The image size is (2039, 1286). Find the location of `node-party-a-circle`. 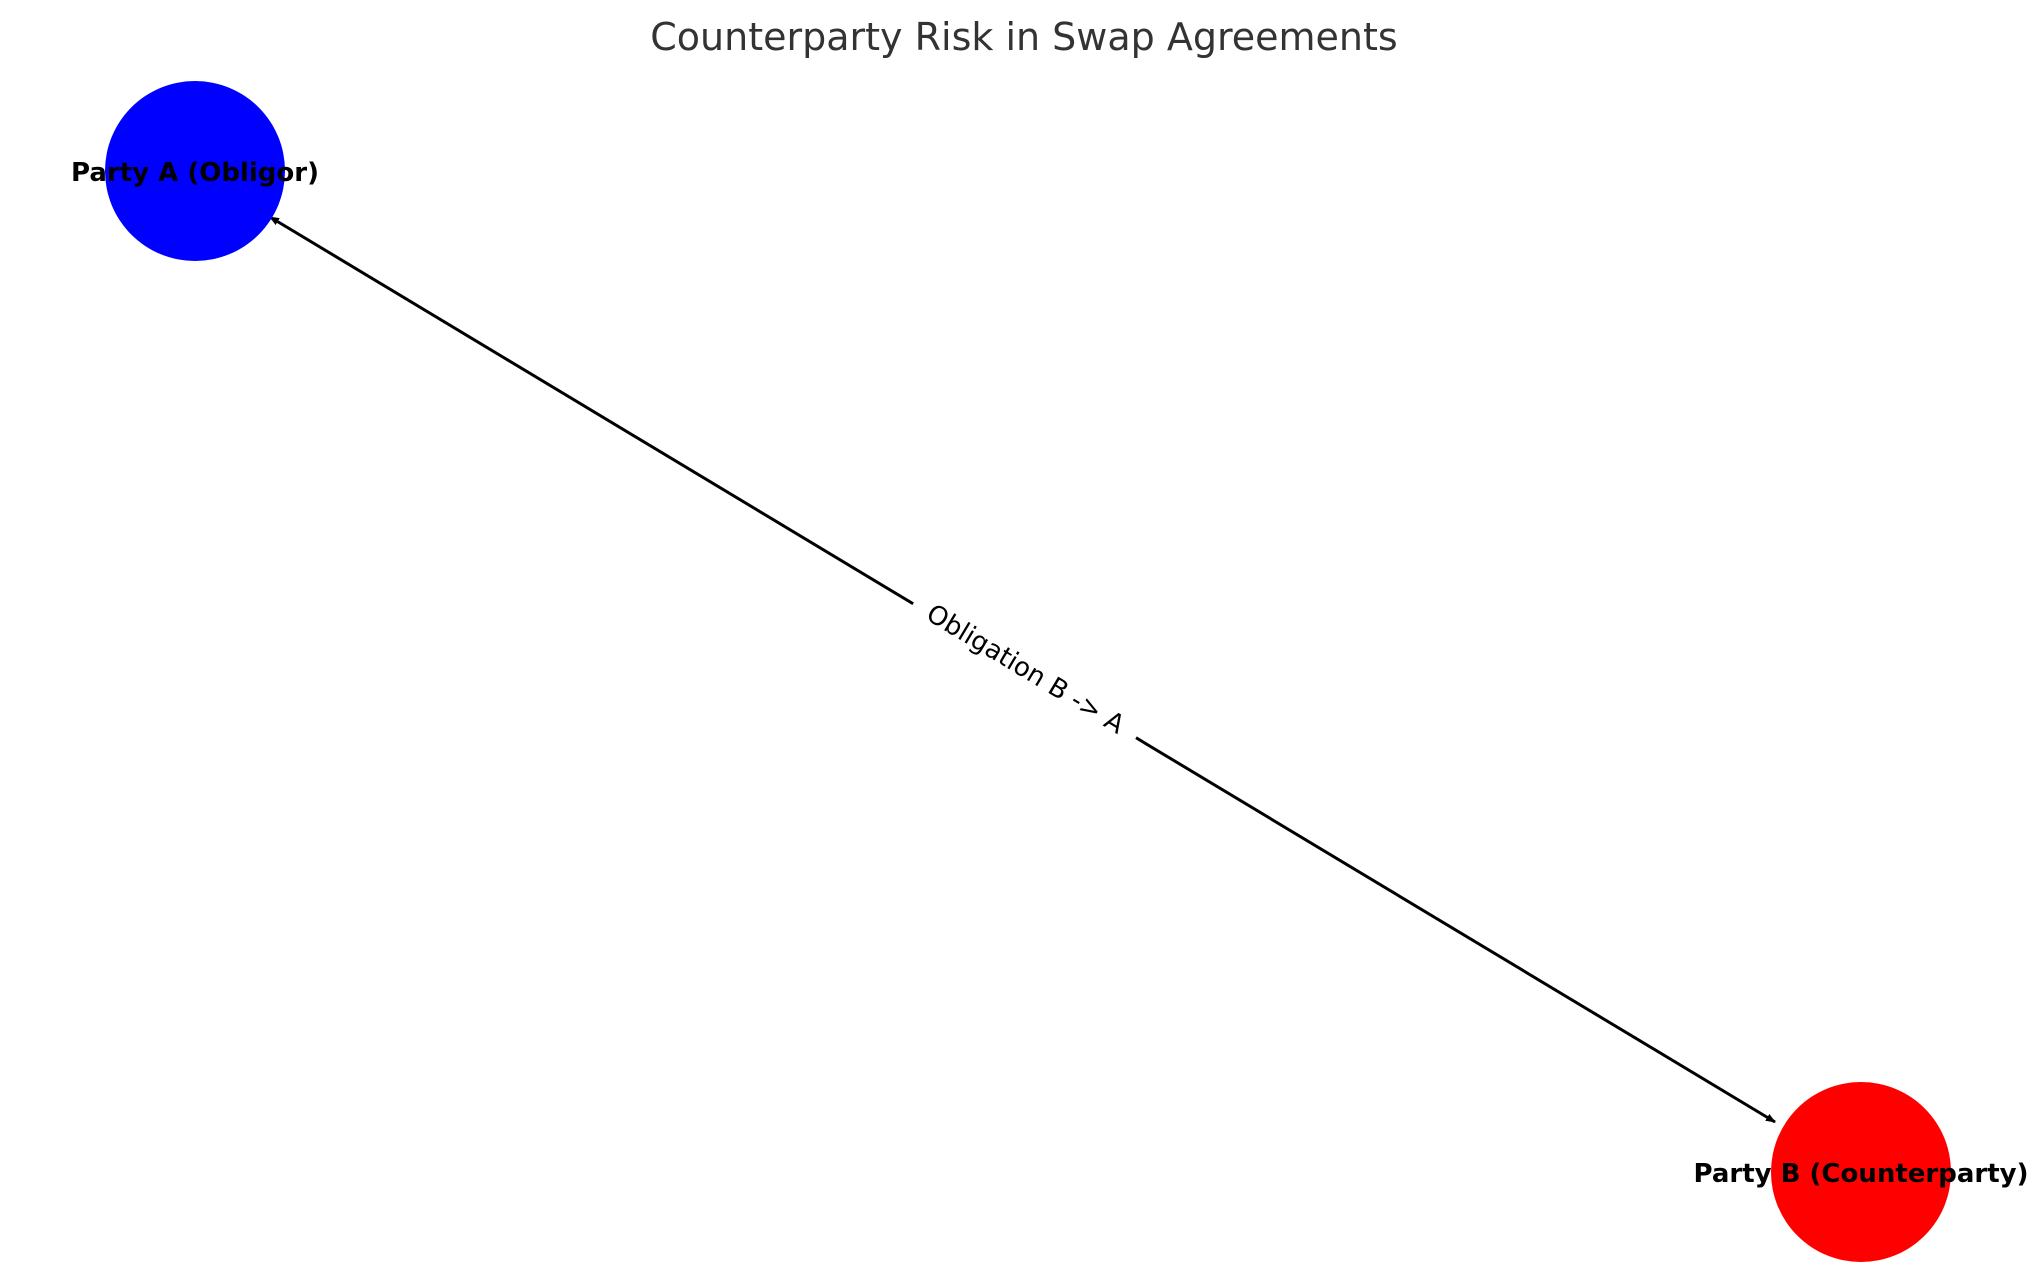

node-party-a-circle is located at coordinates (195, 171).